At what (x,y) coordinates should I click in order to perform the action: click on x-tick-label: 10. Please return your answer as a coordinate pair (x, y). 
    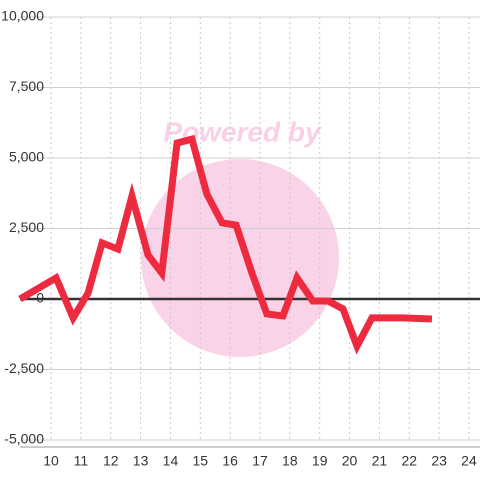
    Looking at the image, I should click on (51, 461).